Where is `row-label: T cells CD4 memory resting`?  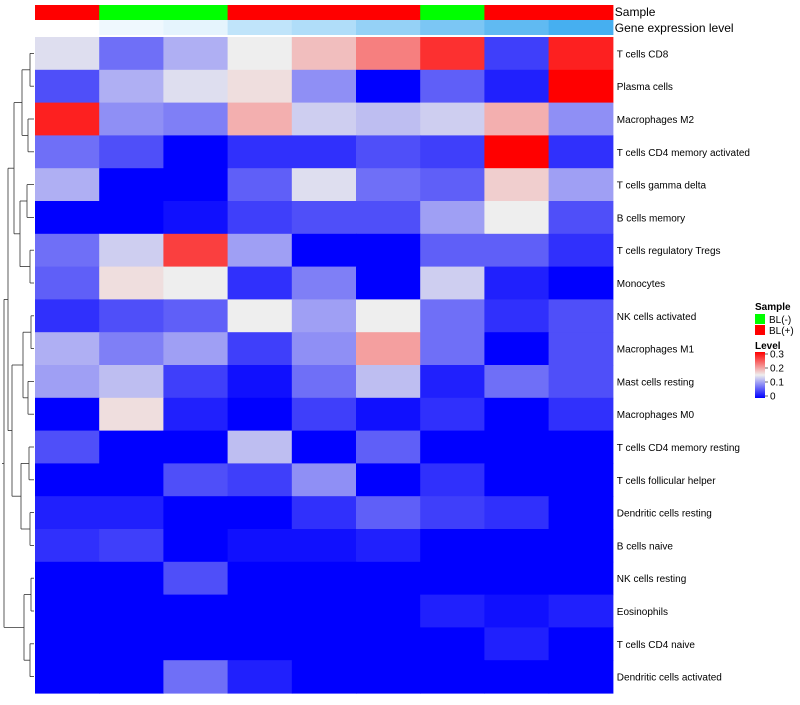
row-label: T cells CD4 memory resting is located at coordinates (678, 448).